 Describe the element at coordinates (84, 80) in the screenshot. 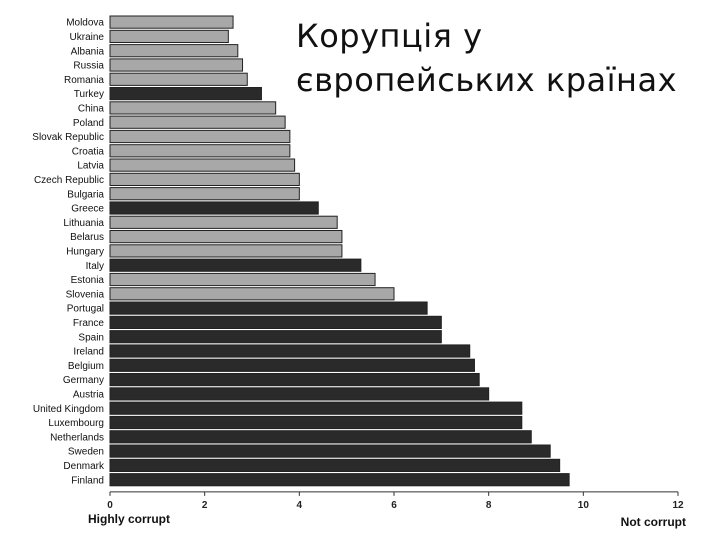

I see `category-label: Romania` at that location.